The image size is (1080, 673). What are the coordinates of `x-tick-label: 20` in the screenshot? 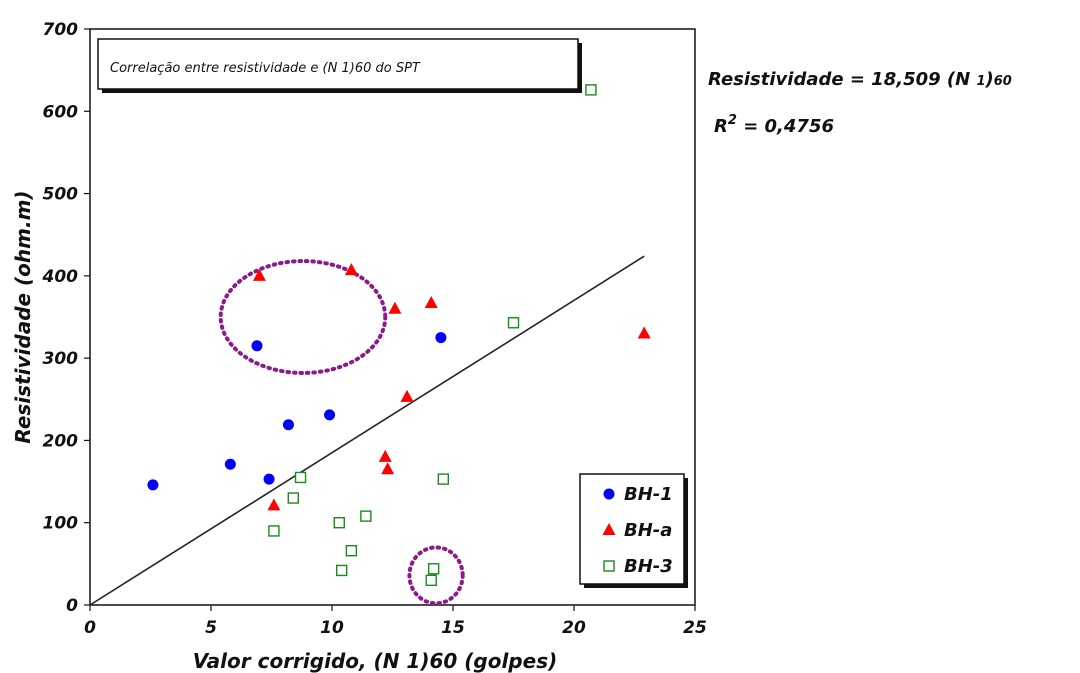 It's located at (574, 628).